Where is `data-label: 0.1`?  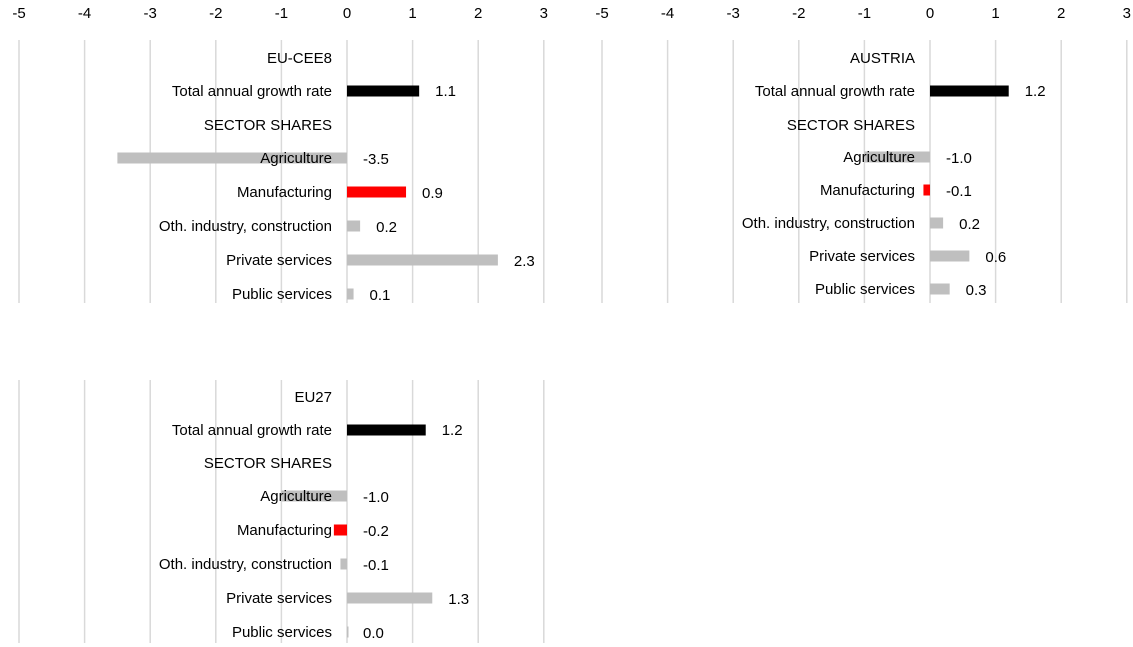 data-label: 0.1 is located at coordinates (380, 295).